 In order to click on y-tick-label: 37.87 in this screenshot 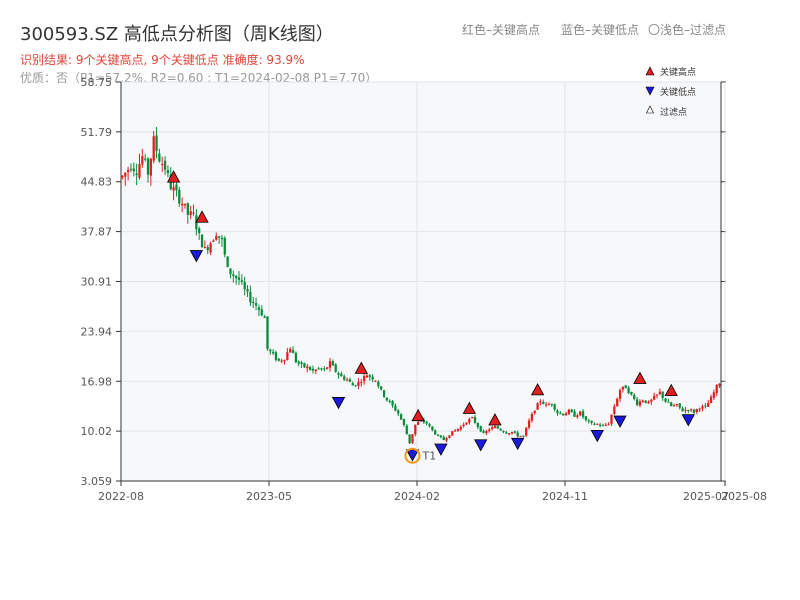, I will do `click(97, 232)`.